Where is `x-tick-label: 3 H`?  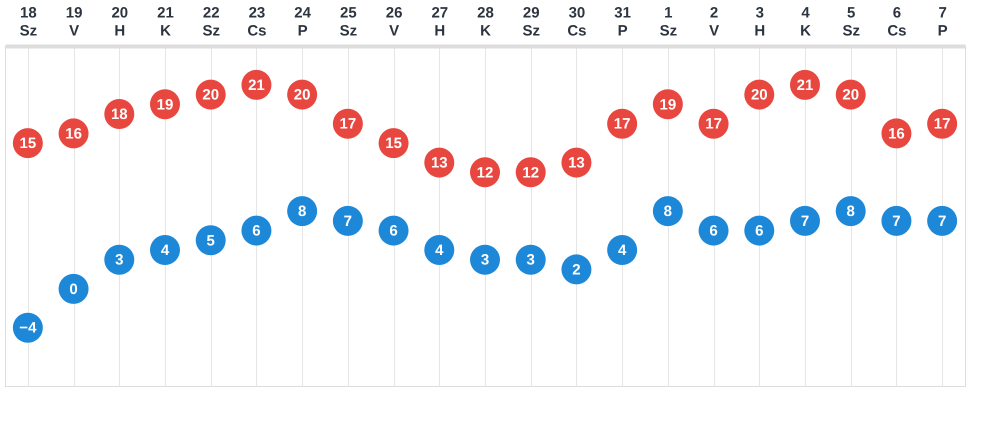
x-tick-label: 3 H is located at coordinates (760, 22).